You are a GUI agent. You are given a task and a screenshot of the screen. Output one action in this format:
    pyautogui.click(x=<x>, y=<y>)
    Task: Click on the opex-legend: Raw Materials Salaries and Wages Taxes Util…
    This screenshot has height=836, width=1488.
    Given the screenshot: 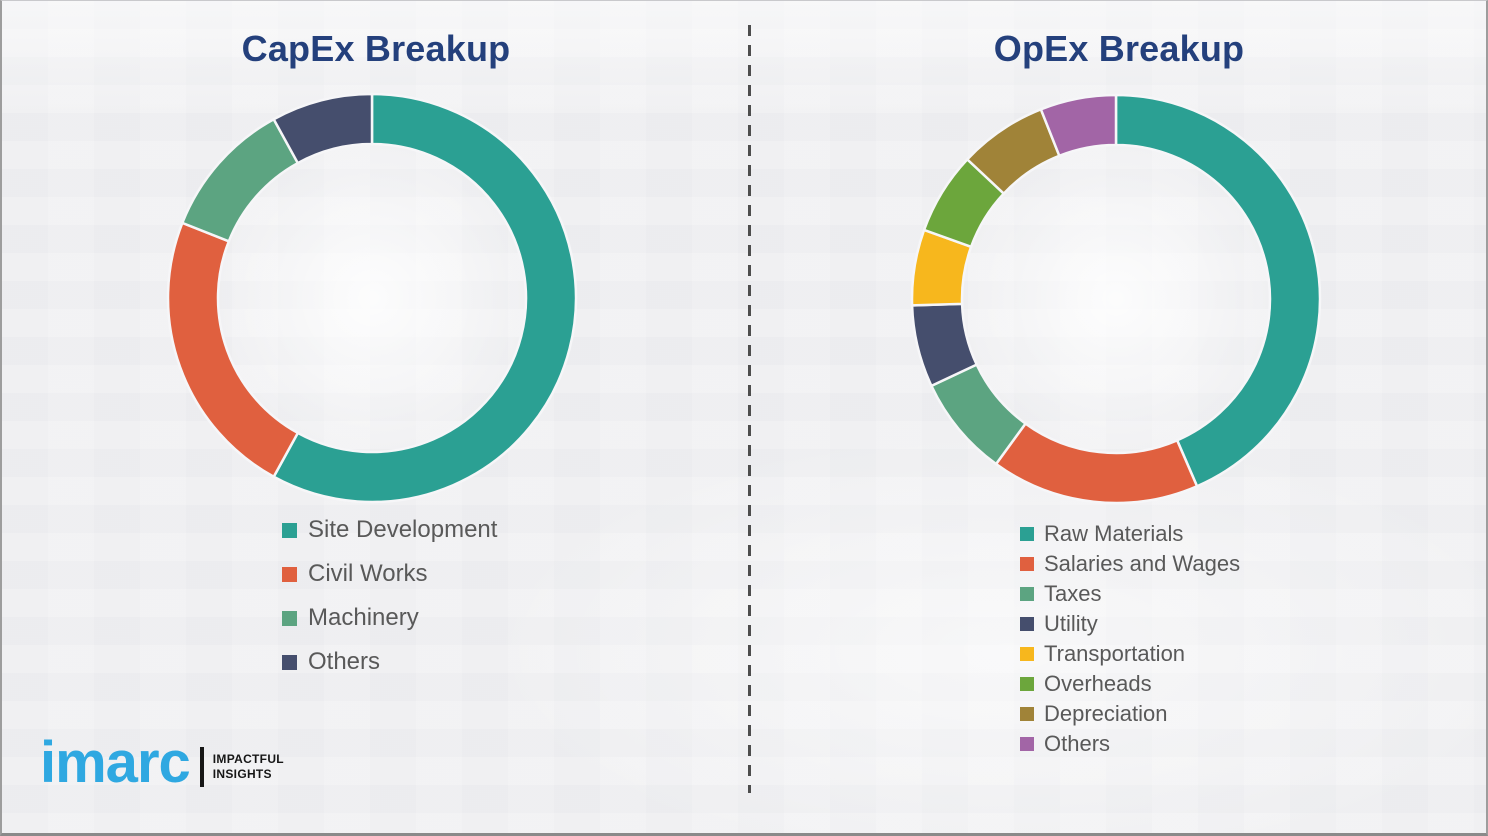 What is the action you would take?
    pyautogui.click(x=1130, y=639)
    